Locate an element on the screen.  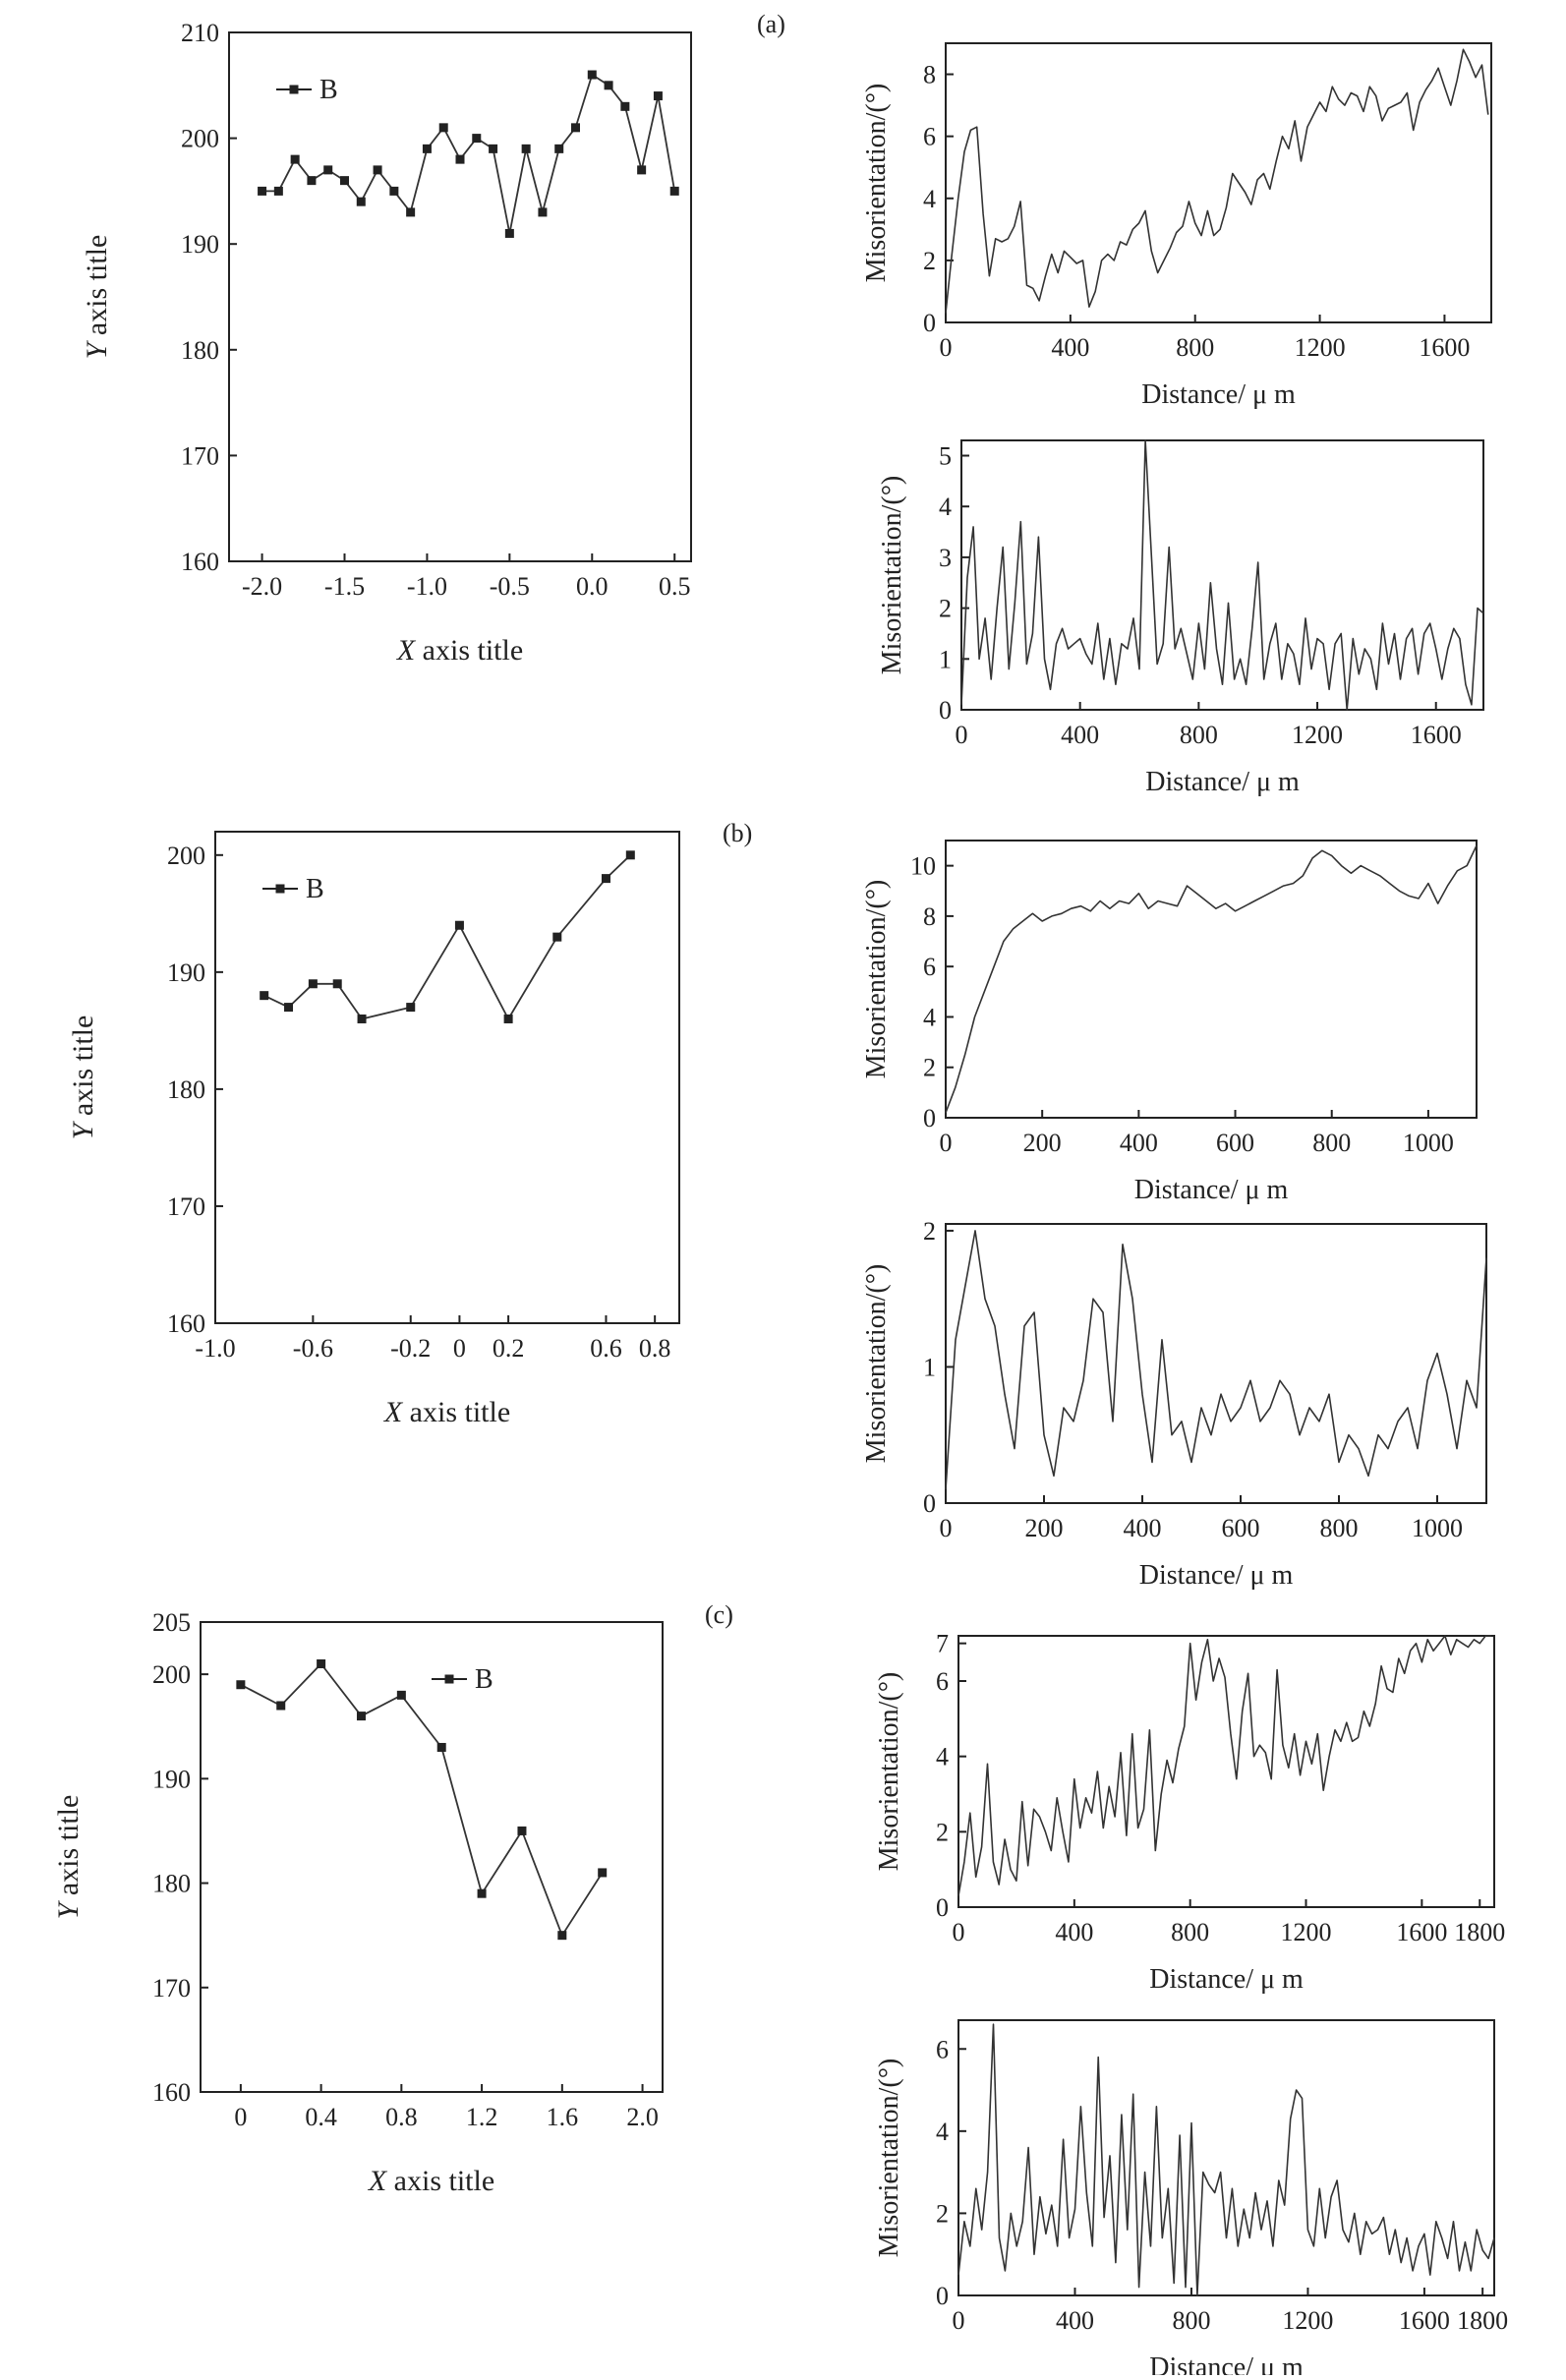
y-tick-label: 4 is located at coordinates (929, 199).